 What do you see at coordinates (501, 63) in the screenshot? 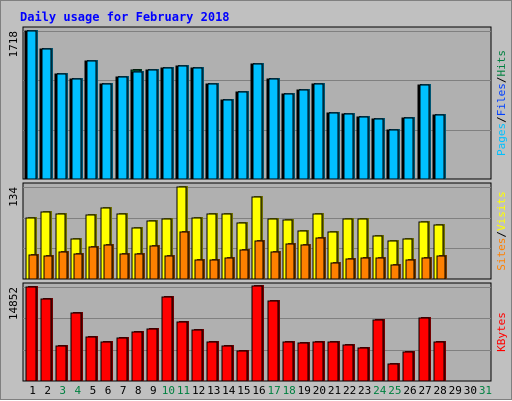
I see `legend-hits: Hits` at bounding box center [501, 63].